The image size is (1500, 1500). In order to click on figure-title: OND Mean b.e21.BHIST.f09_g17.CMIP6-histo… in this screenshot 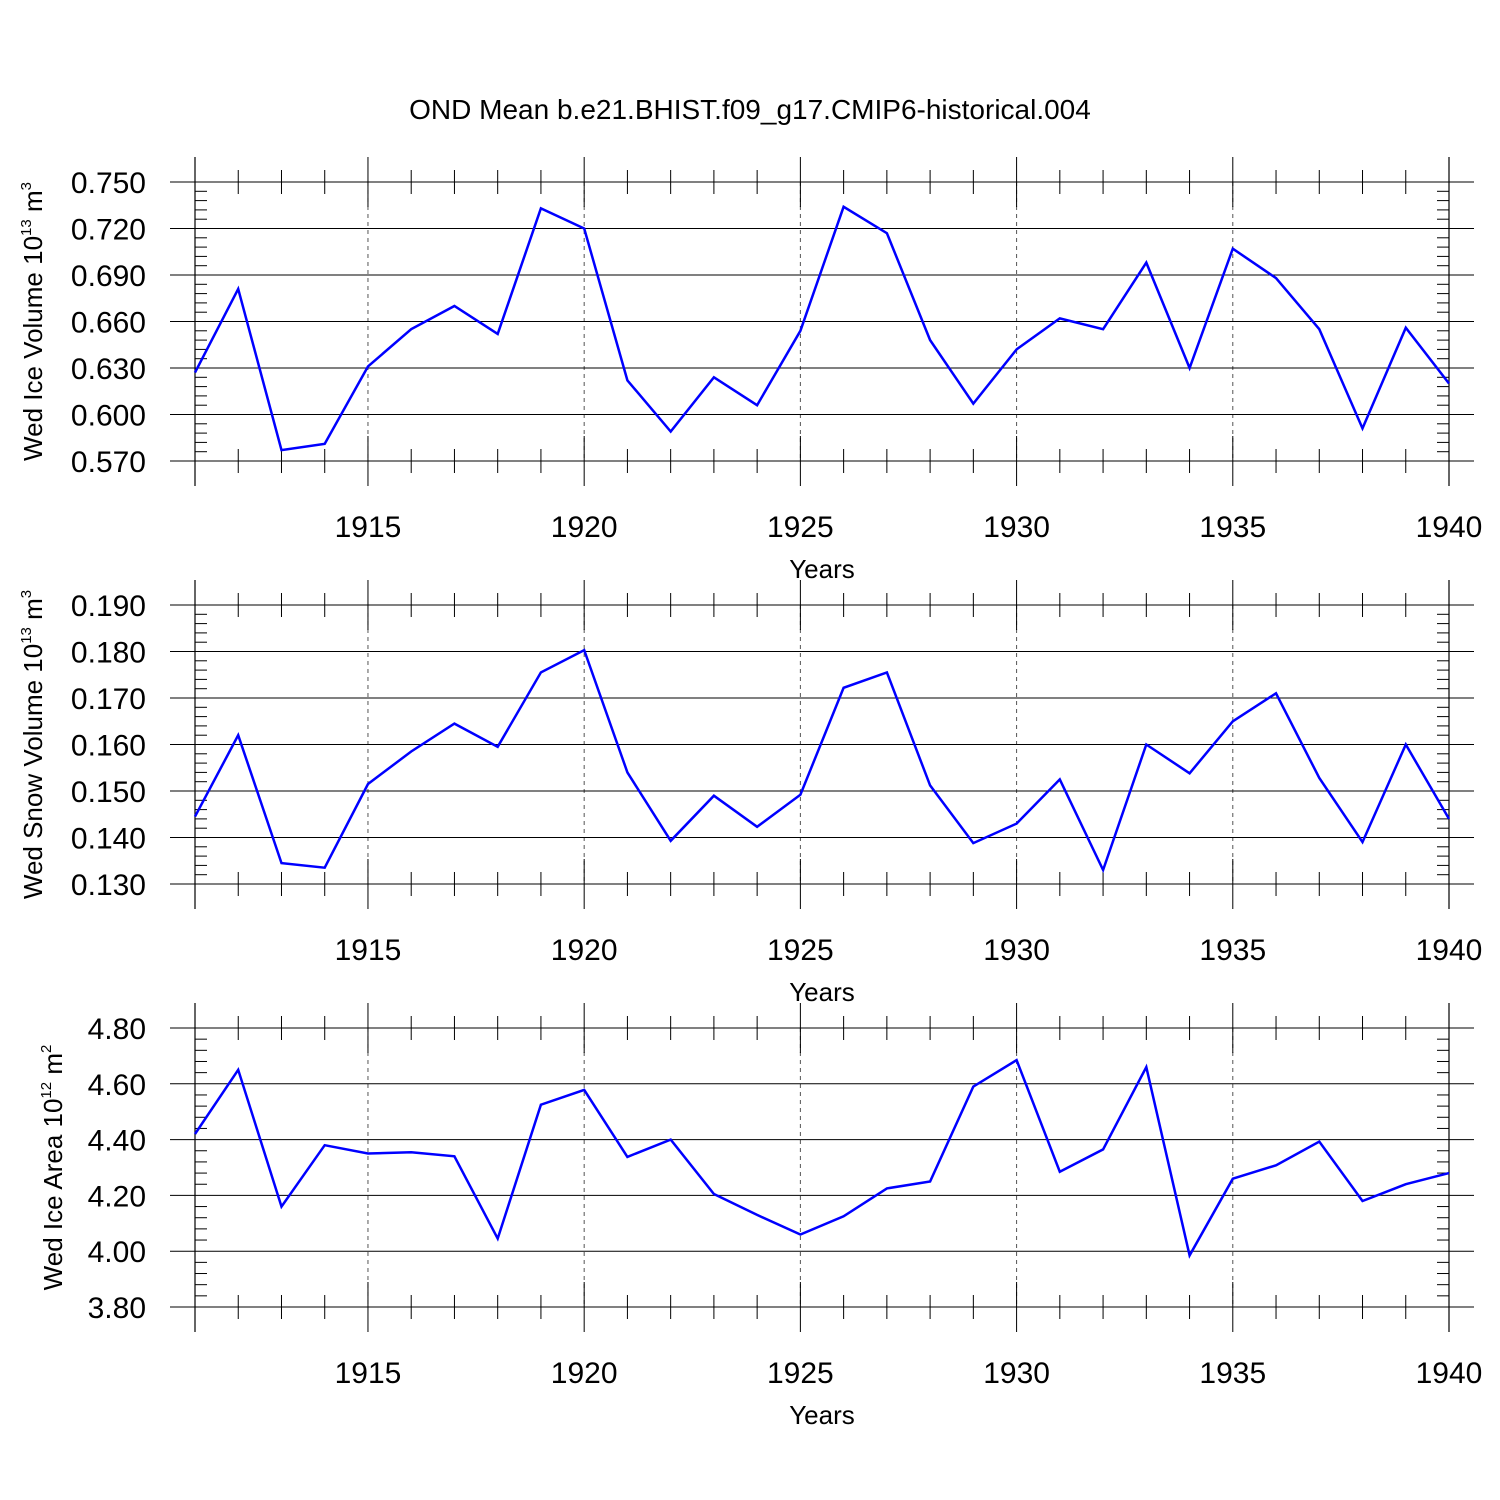, I will do `click(750, 109)`.